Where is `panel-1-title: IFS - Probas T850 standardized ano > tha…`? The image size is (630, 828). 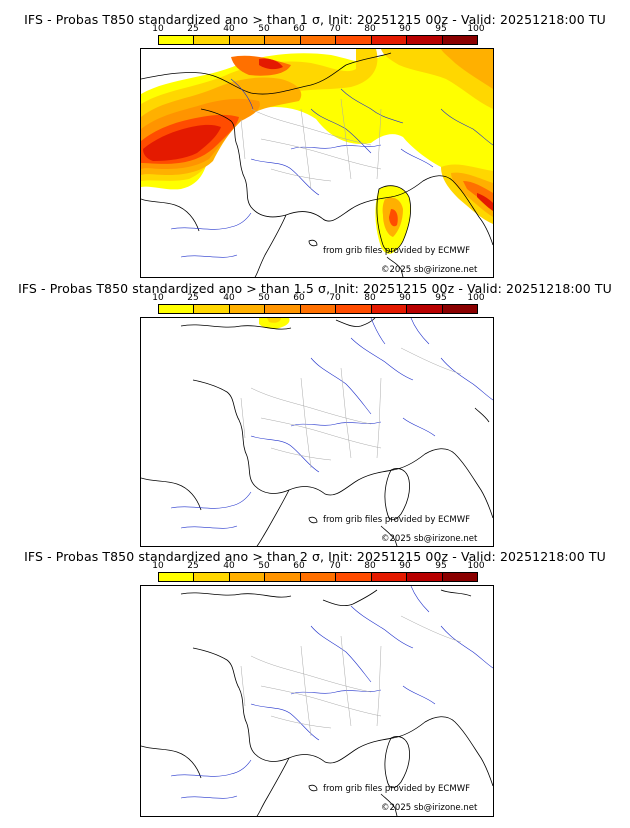
panel-1-title: IFS - Probas T850 standardized ano > tha… is located at coordinates (315, 19).